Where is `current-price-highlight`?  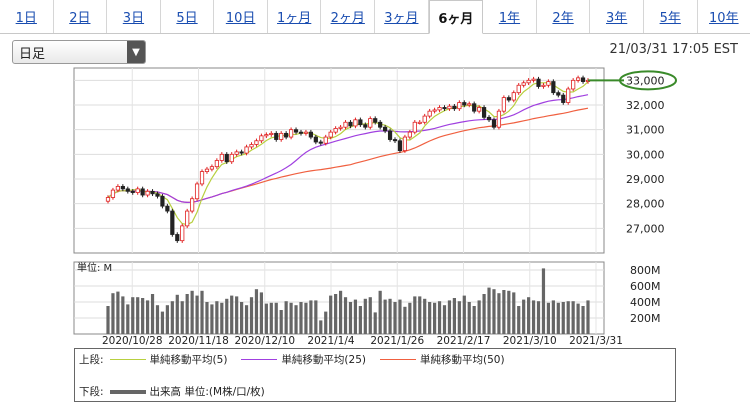 current-price-highlight is located at coordinates (648, 80).